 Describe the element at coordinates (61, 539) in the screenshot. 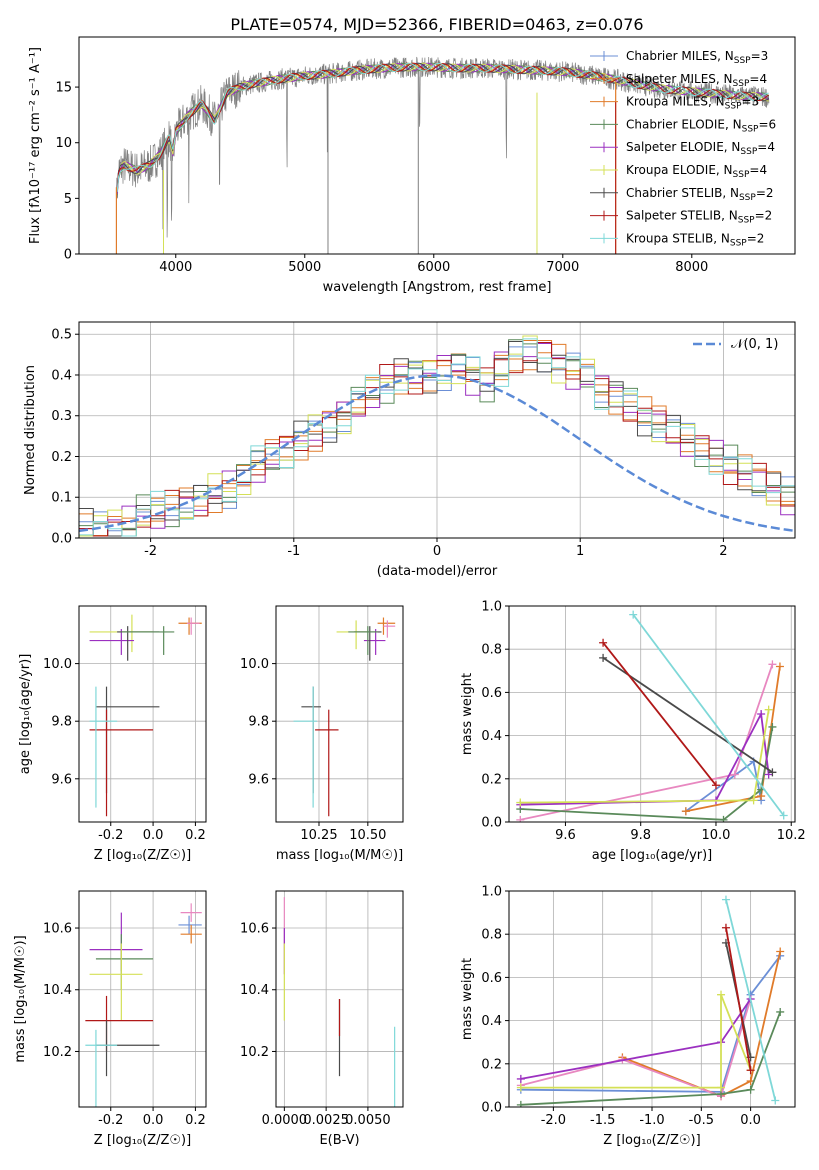

I see `y-tick-label: 0.0` at that location.